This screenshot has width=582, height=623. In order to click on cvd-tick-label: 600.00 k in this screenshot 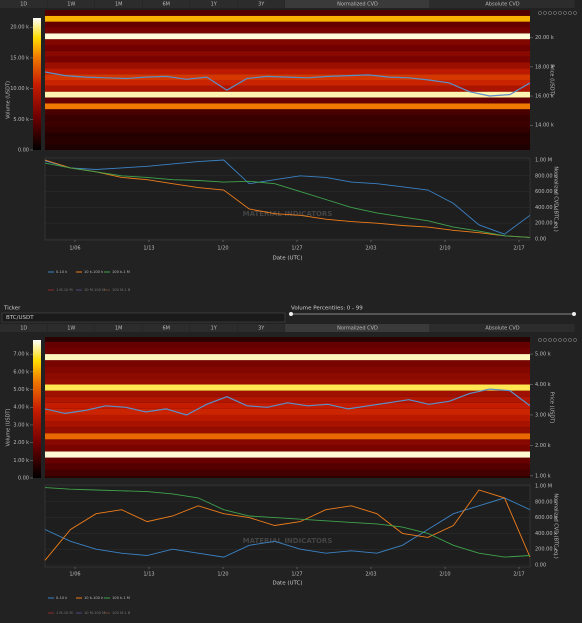, I will do `click(546, 192)`.